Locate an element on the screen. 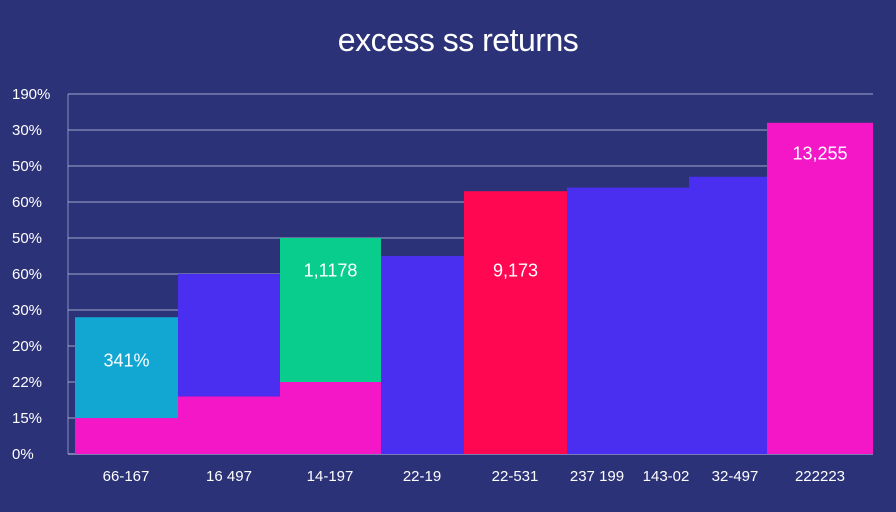 The height and width of the screenshot is (512, 896). x-tick-label: 32-497 is located at coordinates (735, 476).